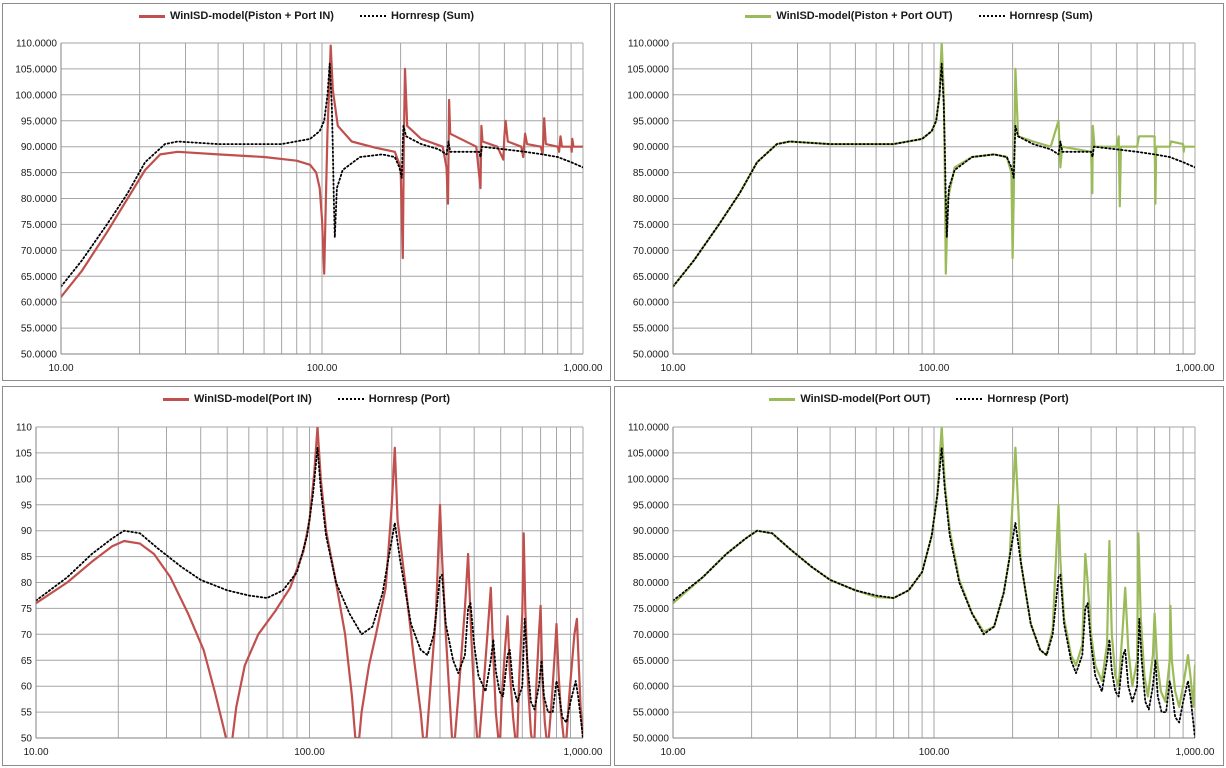  I want to click on legend-label: WinISD-model(Piston + Port IN), so click(251, 16).